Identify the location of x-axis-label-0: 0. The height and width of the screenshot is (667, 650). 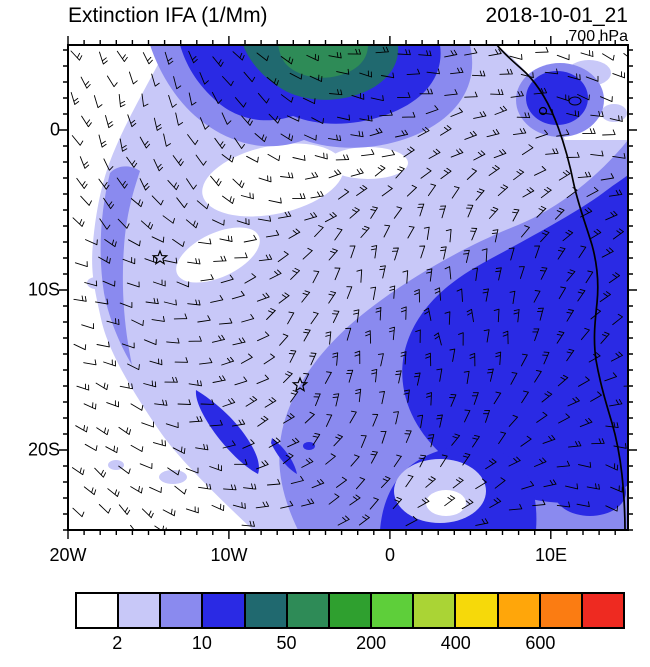
(390, 555).